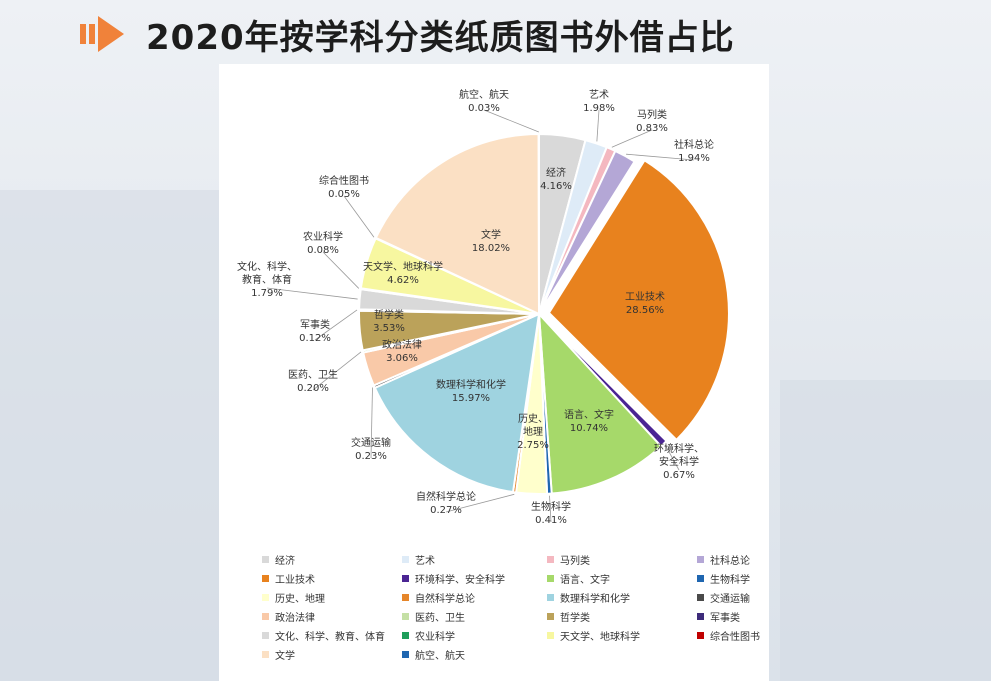 The height and width of the screenshot is (681, 991). I want to click on legend-label: 文学, so click(285, 656).